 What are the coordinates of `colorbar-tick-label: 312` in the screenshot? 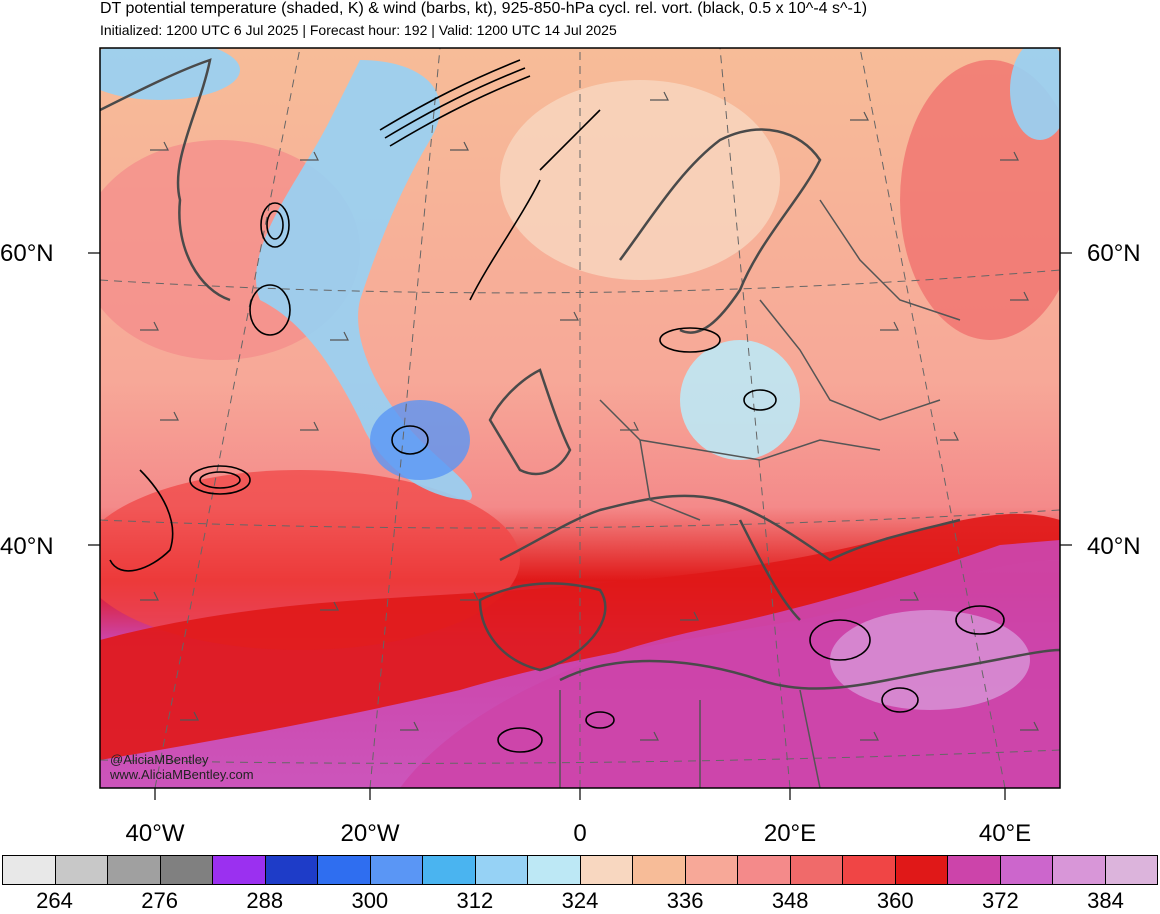 It's located at (475, 900).